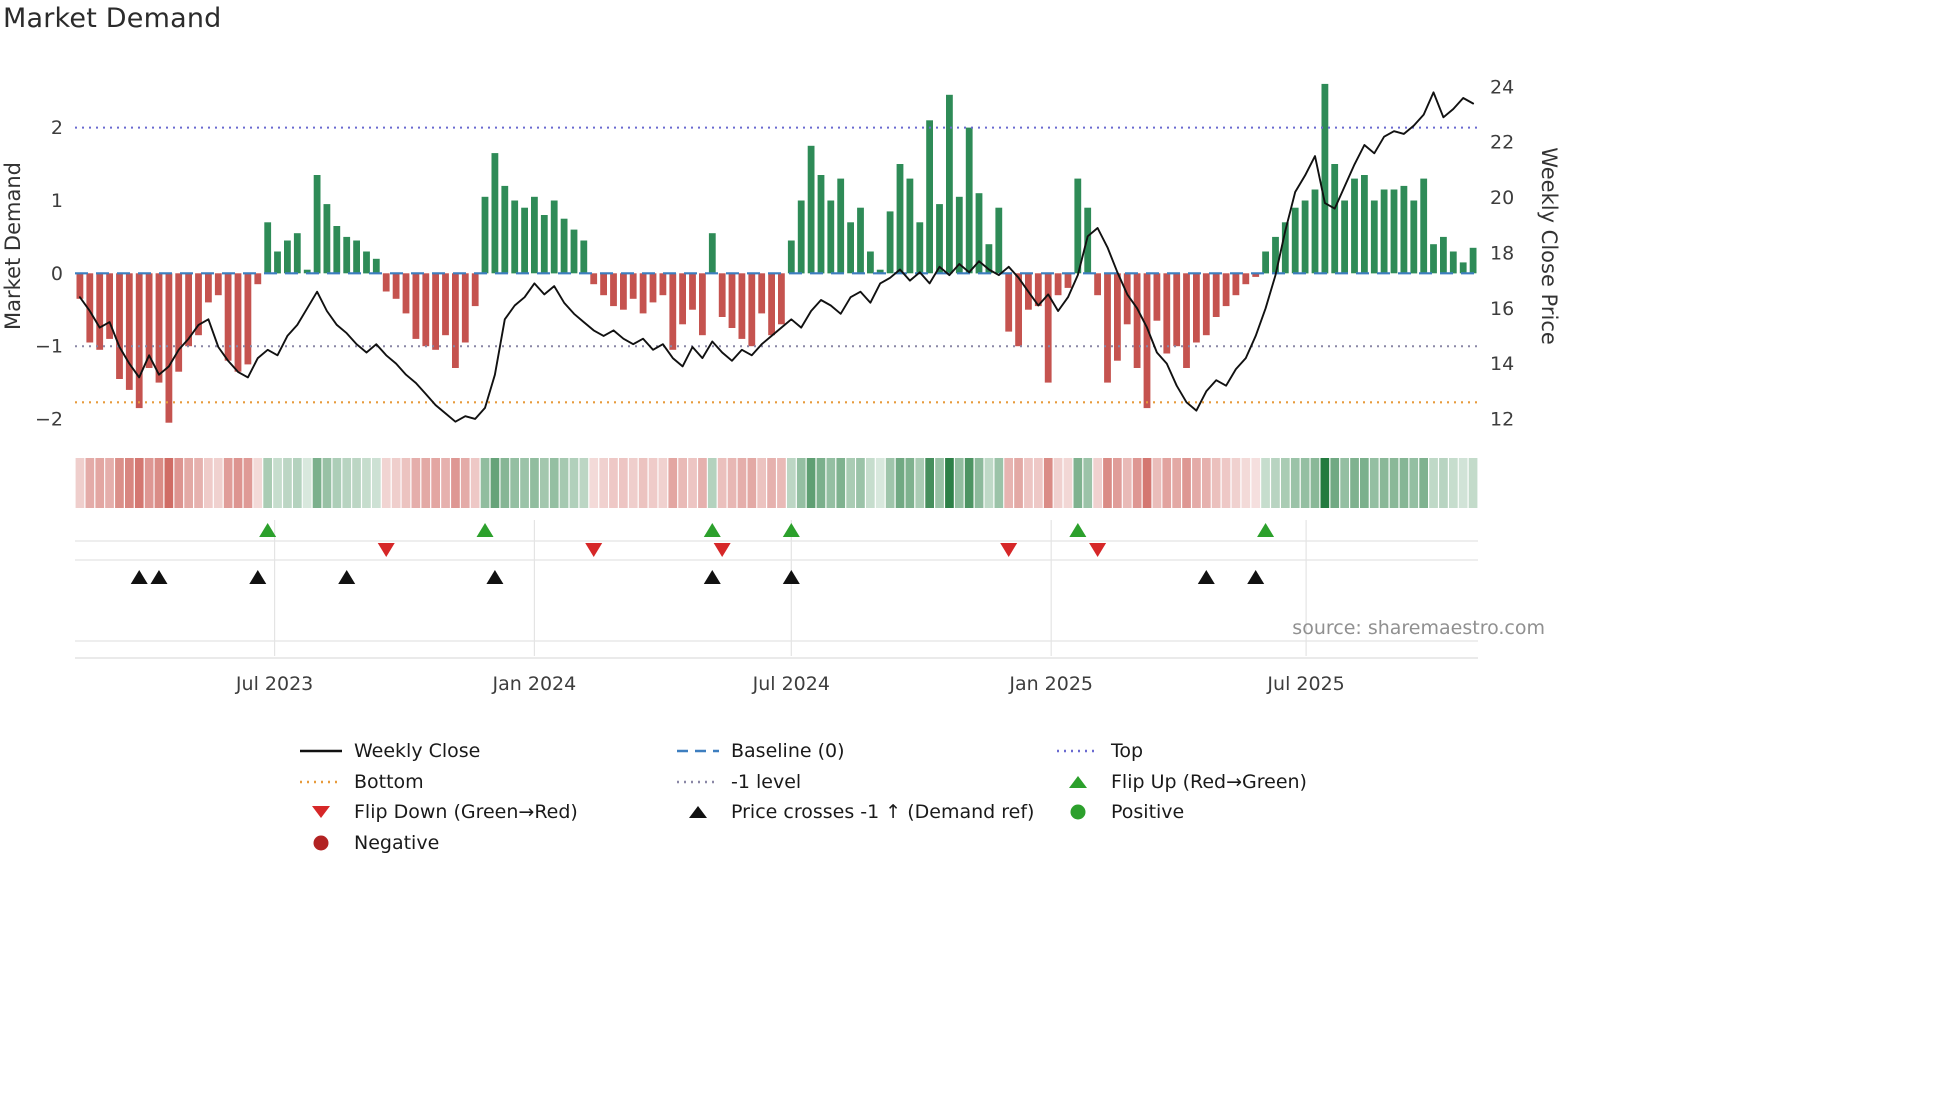 Image resolution: width=1960 pixels, height=1102 pixels. What do you see at coordinates (1148, 812) in the screenshot?
I see `legend-label: Positive` at bounding box center [1148, 812].